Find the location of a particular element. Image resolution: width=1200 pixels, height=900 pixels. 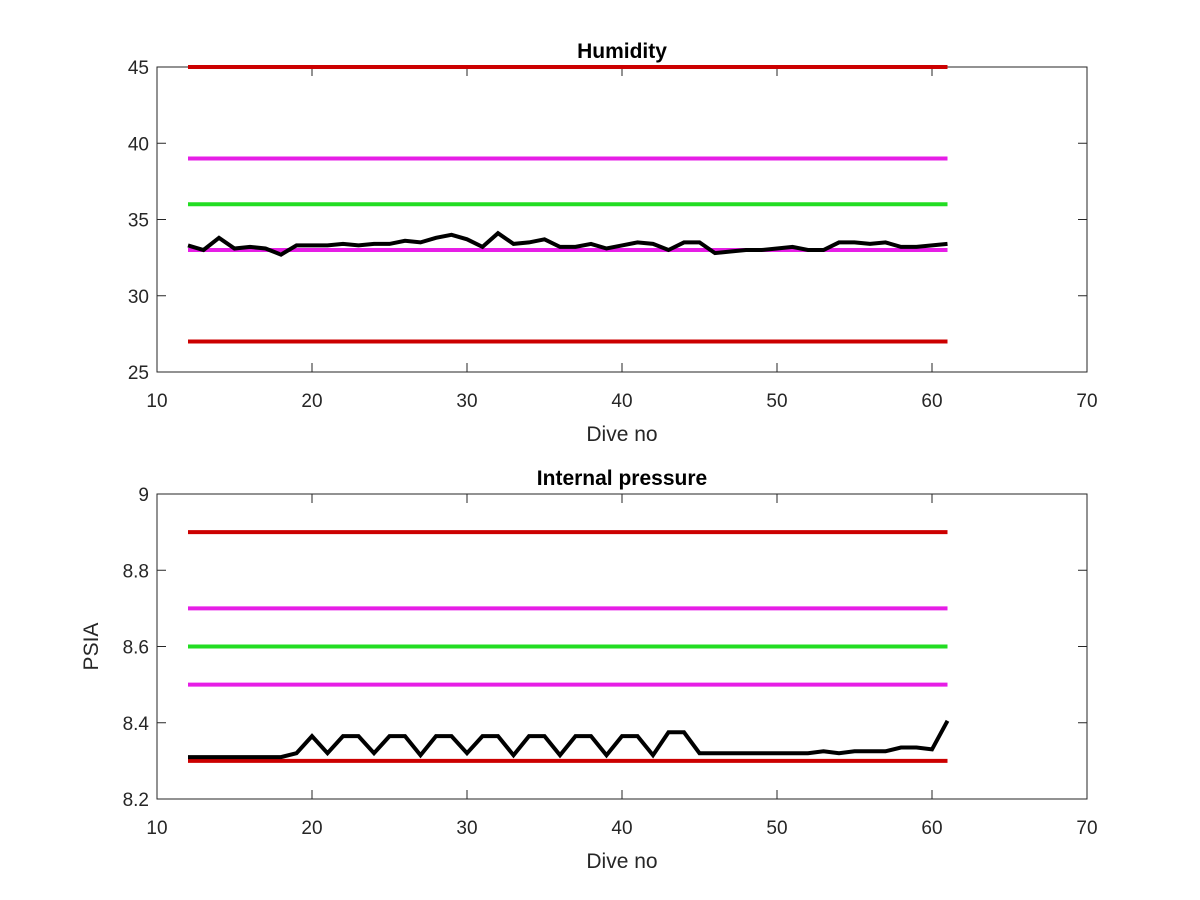

humidity-y-tick-label: 35 is located at coordinates (138, 221).